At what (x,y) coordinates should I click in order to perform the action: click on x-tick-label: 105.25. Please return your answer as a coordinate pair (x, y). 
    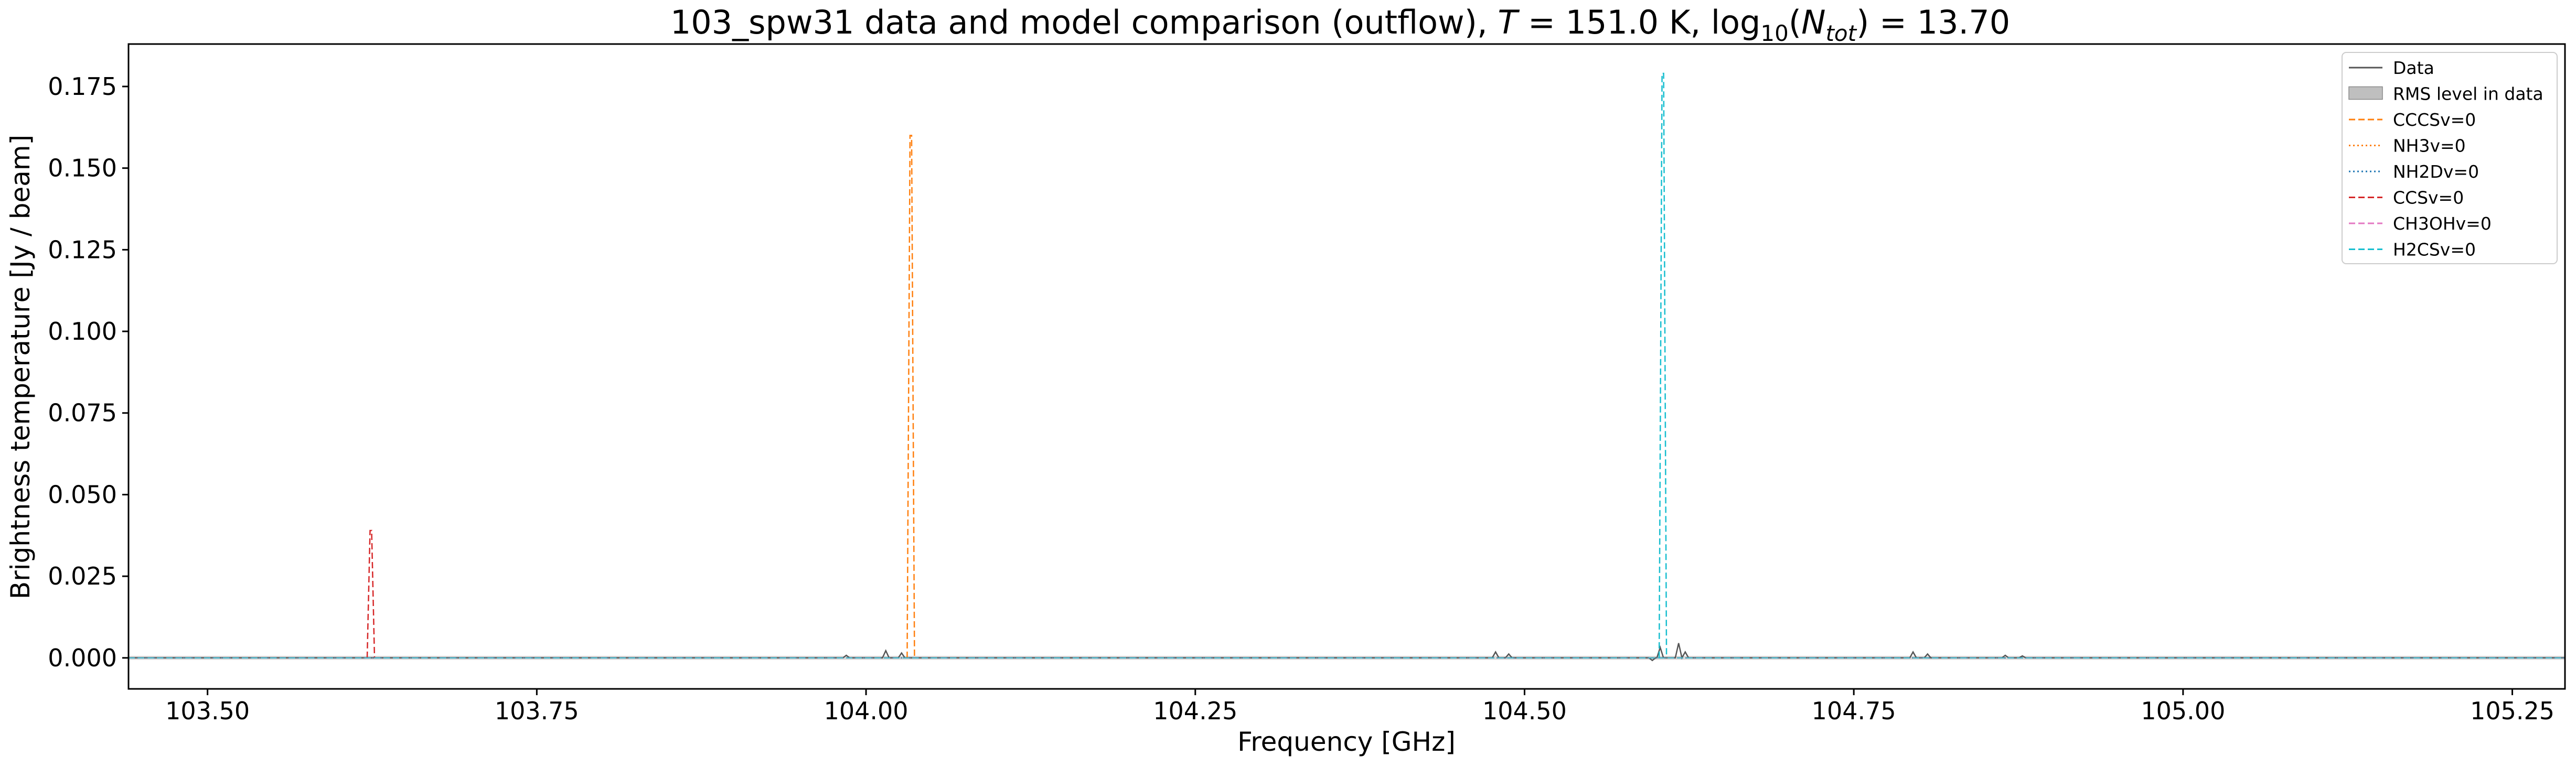
    Looking at the image, I should click on (2512, 711).